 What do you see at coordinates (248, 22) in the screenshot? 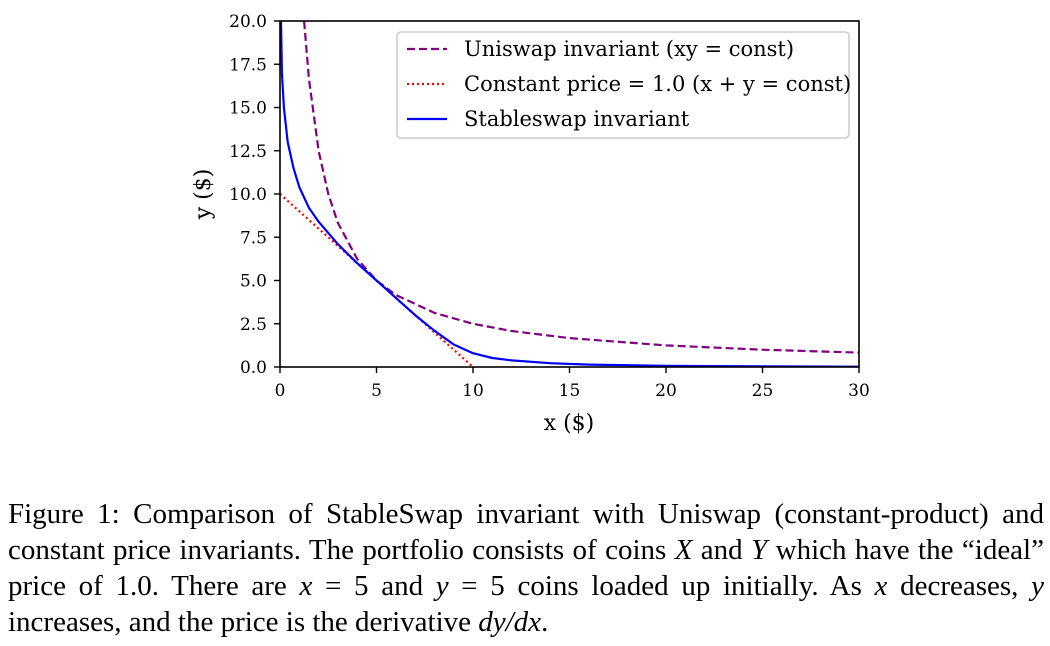
I see `y-tick-label: 20.0` at bounding box center [248, 22].